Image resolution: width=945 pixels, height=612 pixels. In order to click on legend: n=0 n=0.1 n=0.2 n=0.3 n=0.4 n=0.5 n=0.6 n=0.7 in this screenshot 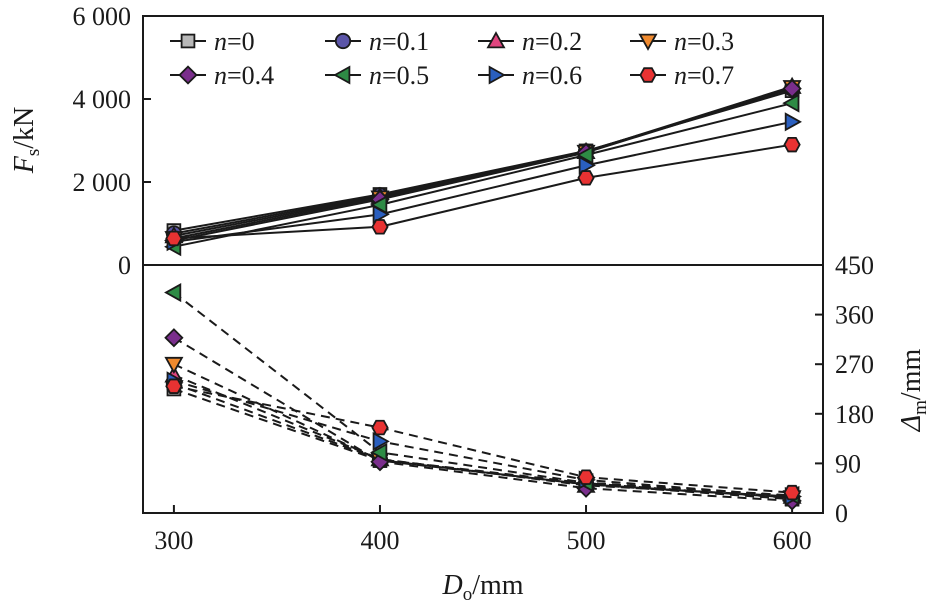, I will do `click(452, 58)`.